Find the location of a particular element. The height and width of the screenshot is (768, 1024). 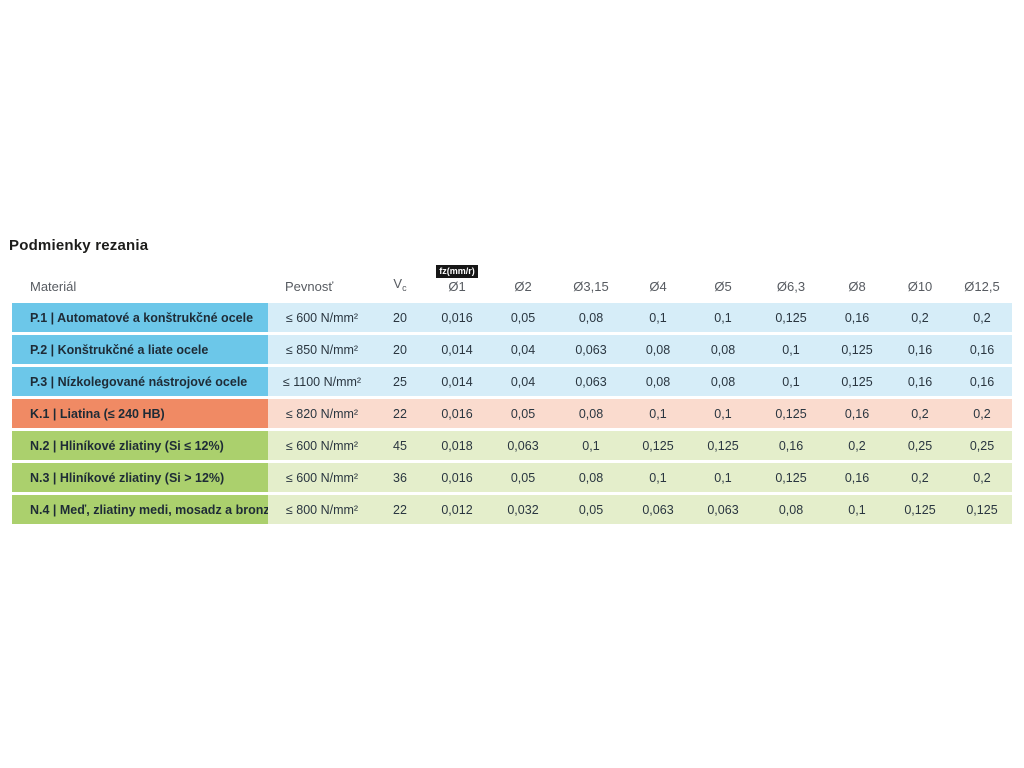

vc-subscript: c is located at coordinates (404, 288).